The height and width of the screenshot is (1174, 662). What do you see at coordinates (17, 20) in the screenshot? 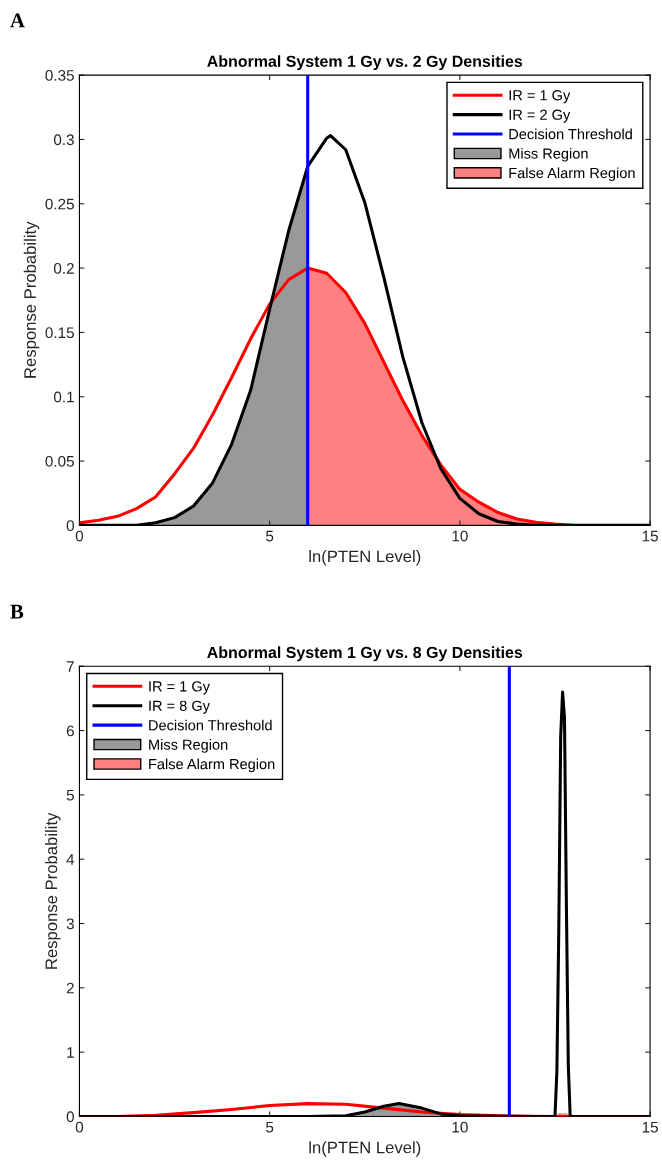
I see `text: A` at bounding box center [17, 20].